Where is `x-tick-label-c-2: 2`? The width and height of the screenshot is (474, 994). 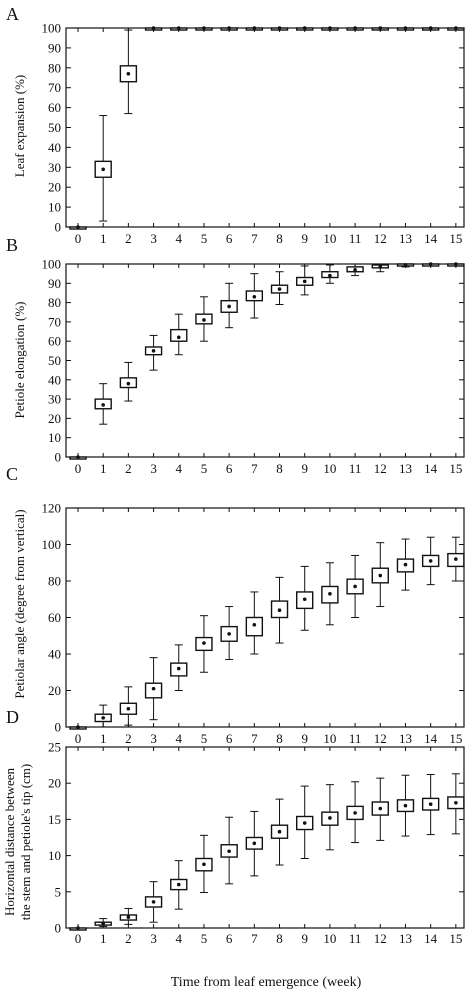 x-tick-label-c-2: 2 is located at coordinates (128, 738).